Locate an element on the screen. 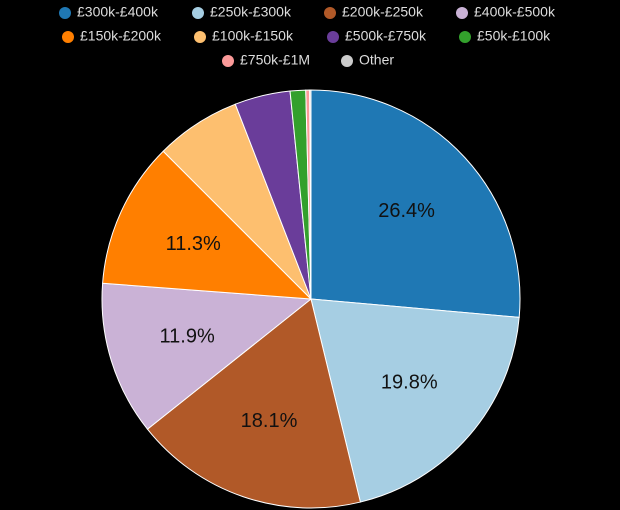 This screenshot has height=510, width=620. data-label: 26.4% is located at coordinates (406, 211).